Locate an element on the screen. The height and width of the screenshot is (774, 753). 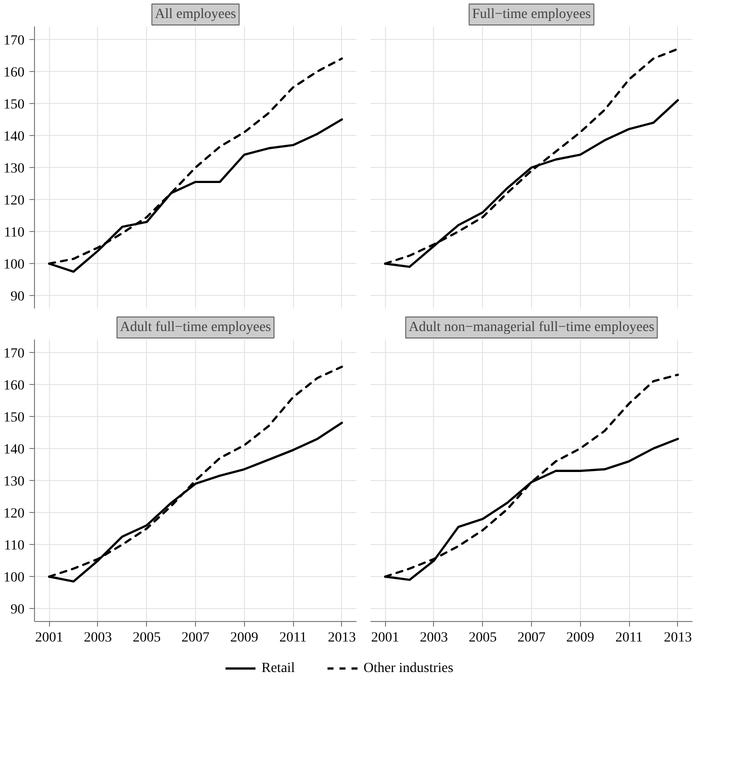
legend-label: Other industries is located at coordinates (409, 668).